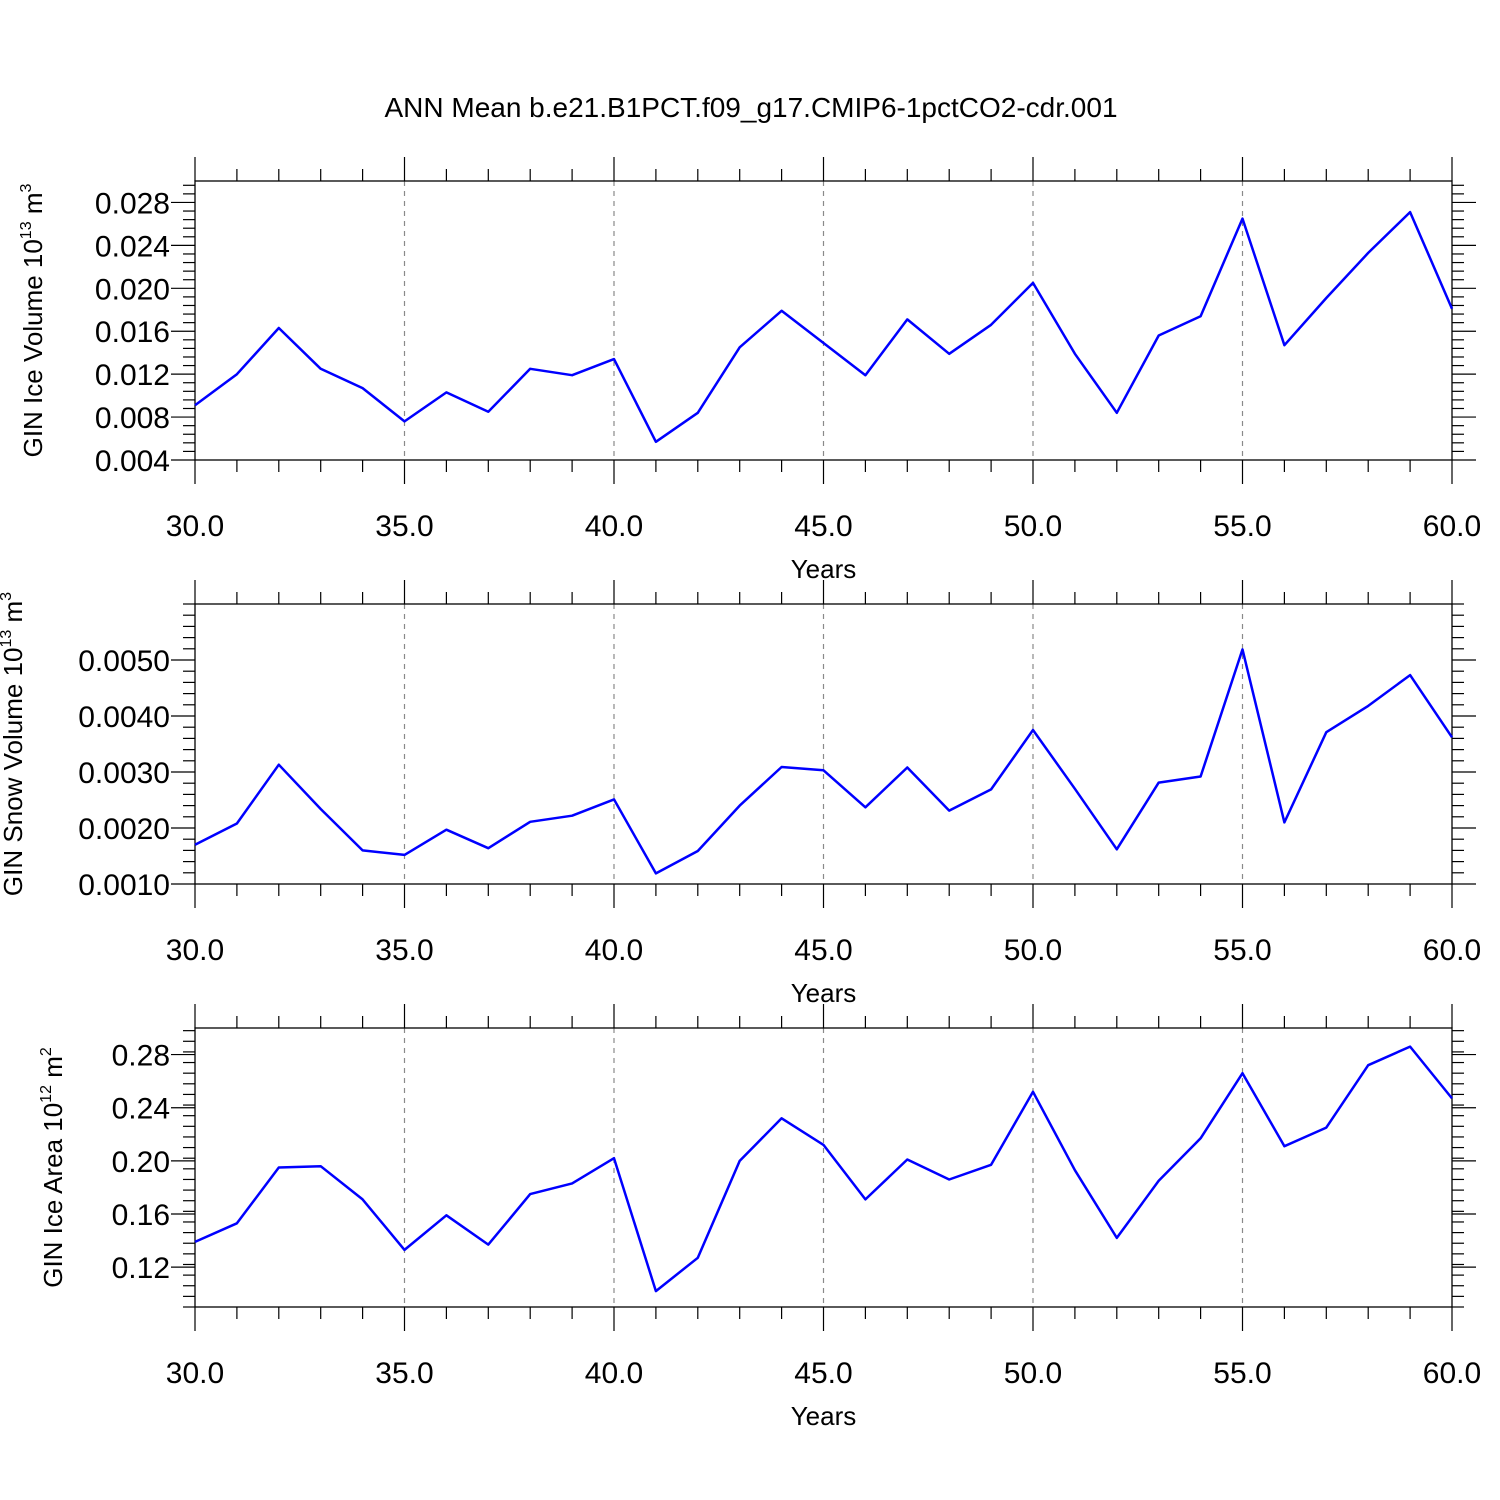 The width and height of the screenshot is (1500, 1500). I want to click on y-tick-label: 0.012, so click(132, 375).